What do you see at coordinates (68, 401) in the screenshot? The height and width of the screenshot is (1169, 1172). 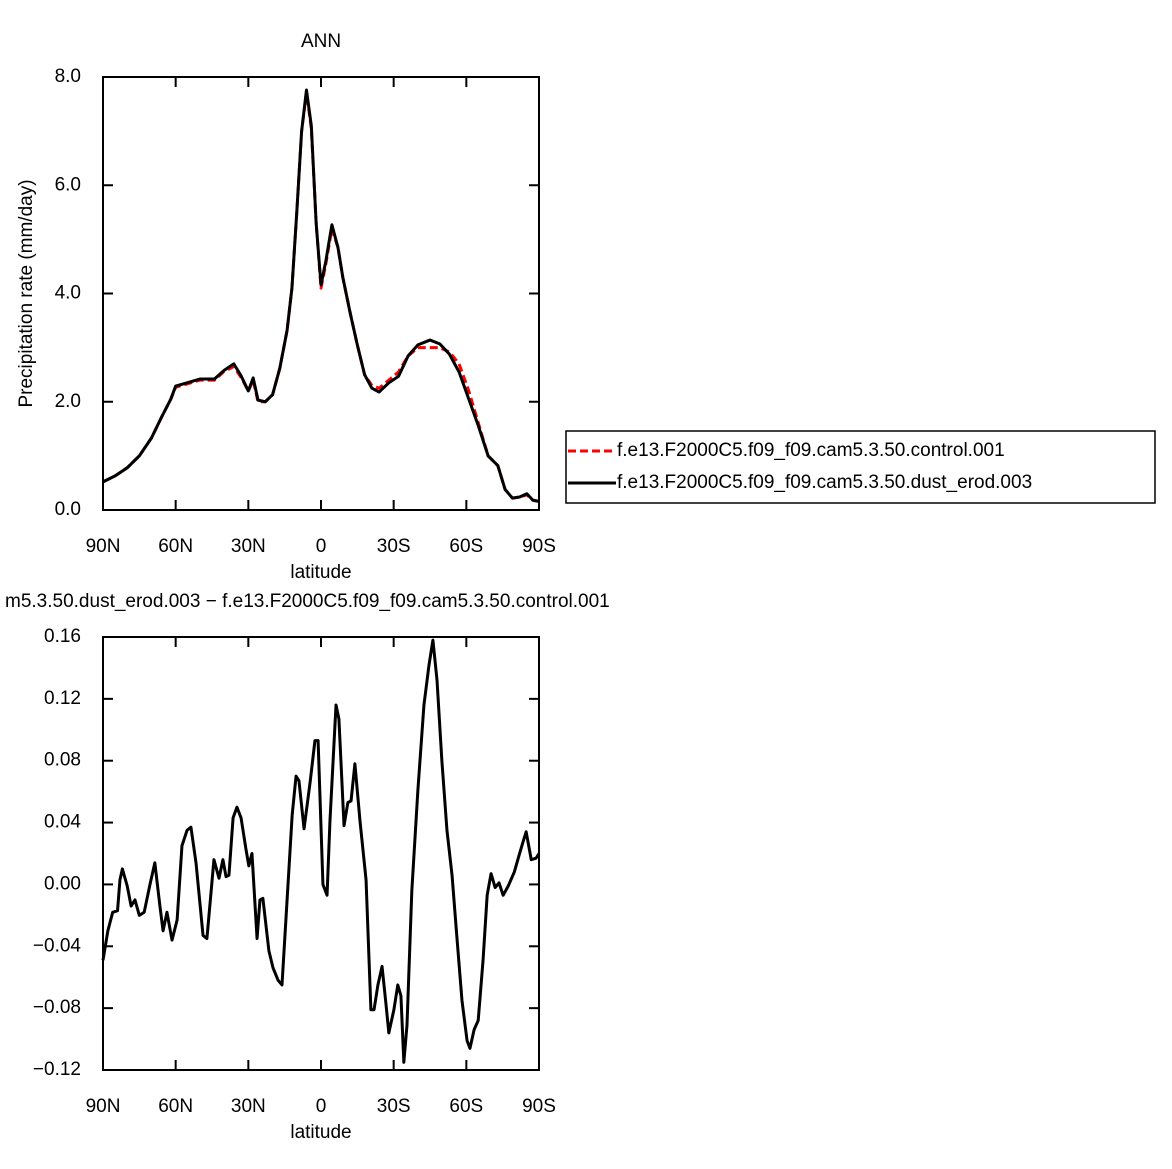 I see `y-tick-label: 2.0` at bounding box center [68, 401].